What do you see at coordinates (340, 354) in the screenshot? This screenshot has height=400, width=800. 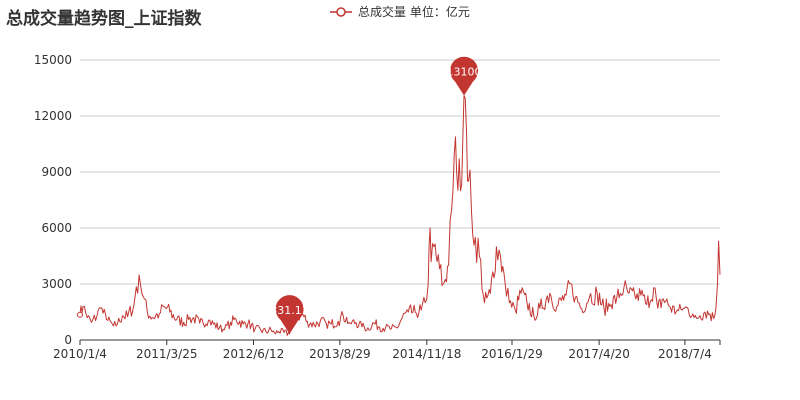 I see `x-tick-label: 2013/8/29` at bounding box center [340, 354].